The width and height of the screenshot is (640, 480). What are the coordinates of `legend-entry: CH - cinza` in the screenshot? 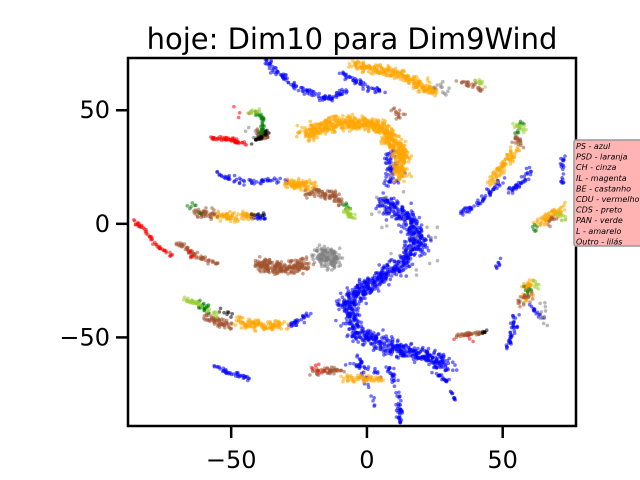 It's located at (596, 167).